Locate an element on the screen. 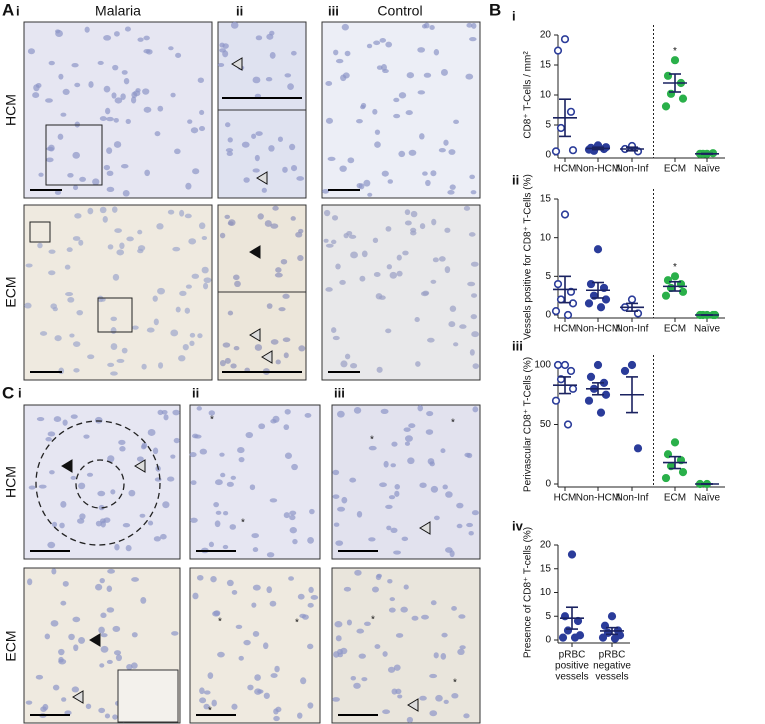 This screenshot has width=765, height=724. x-tick-label: Naïve is located at coordinates (707, 169).